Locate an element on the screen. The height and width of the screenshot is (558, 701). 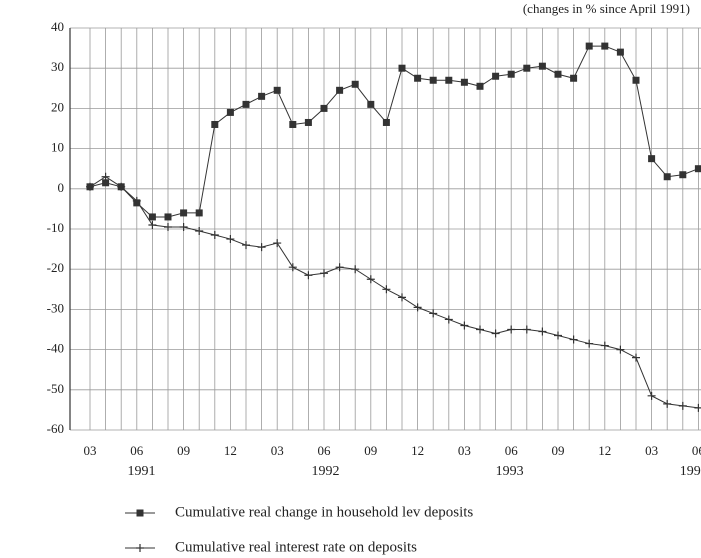
year-label: 1992 is located at coordinates (326, 471).